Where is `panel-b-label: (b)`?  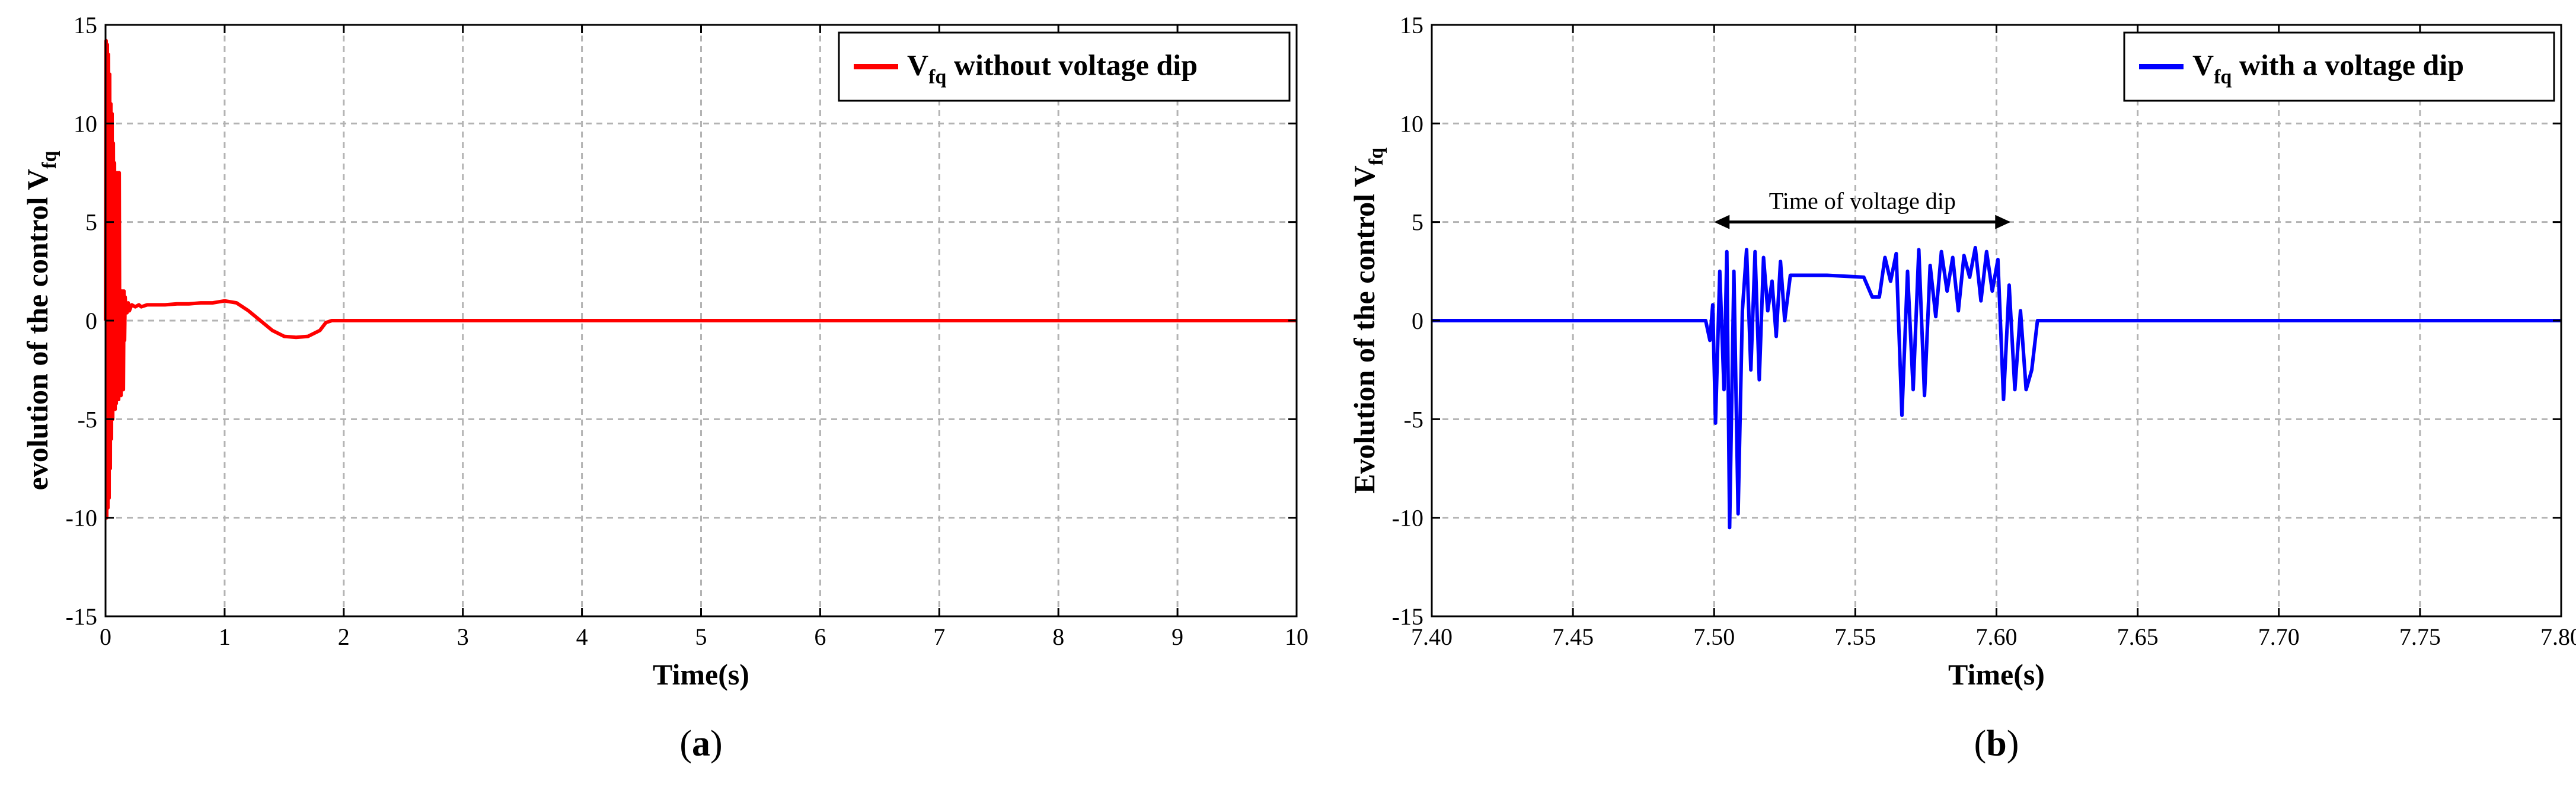
panel-b-label: (b) is located at coordinates (1996, 744).